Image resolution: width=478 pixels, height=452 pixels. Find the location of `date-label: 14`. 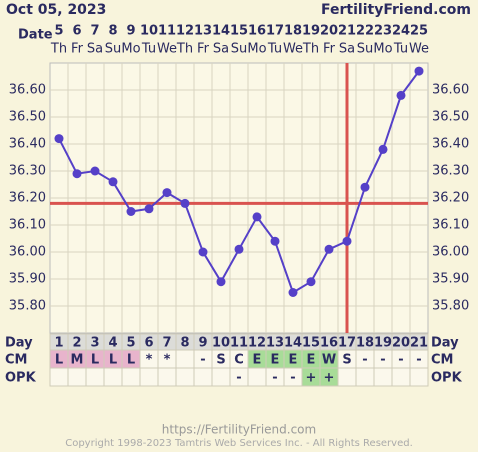

date-label: 14 is located at coordinates (221, 31).